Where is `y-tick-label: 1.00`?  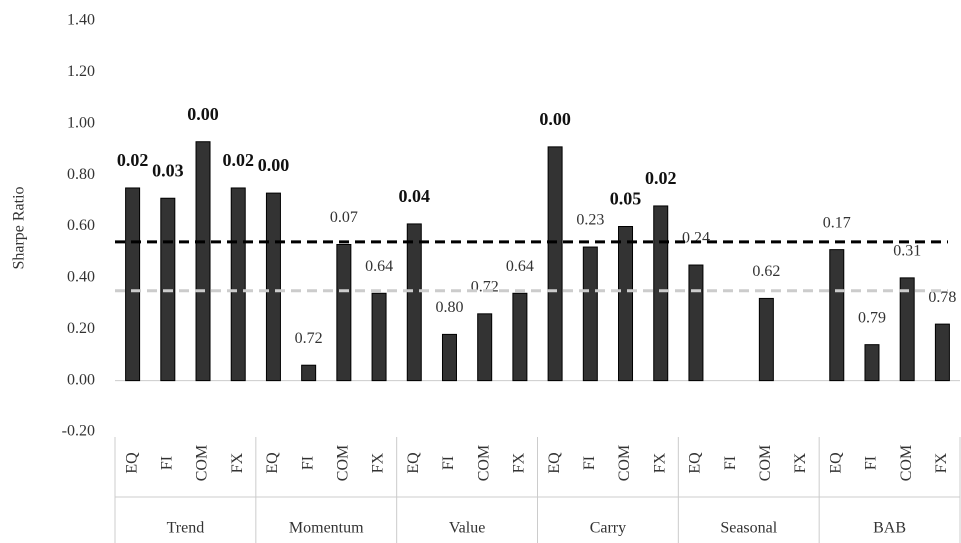
y-tick-label: 1.00 is located at coordinates (81, 122).